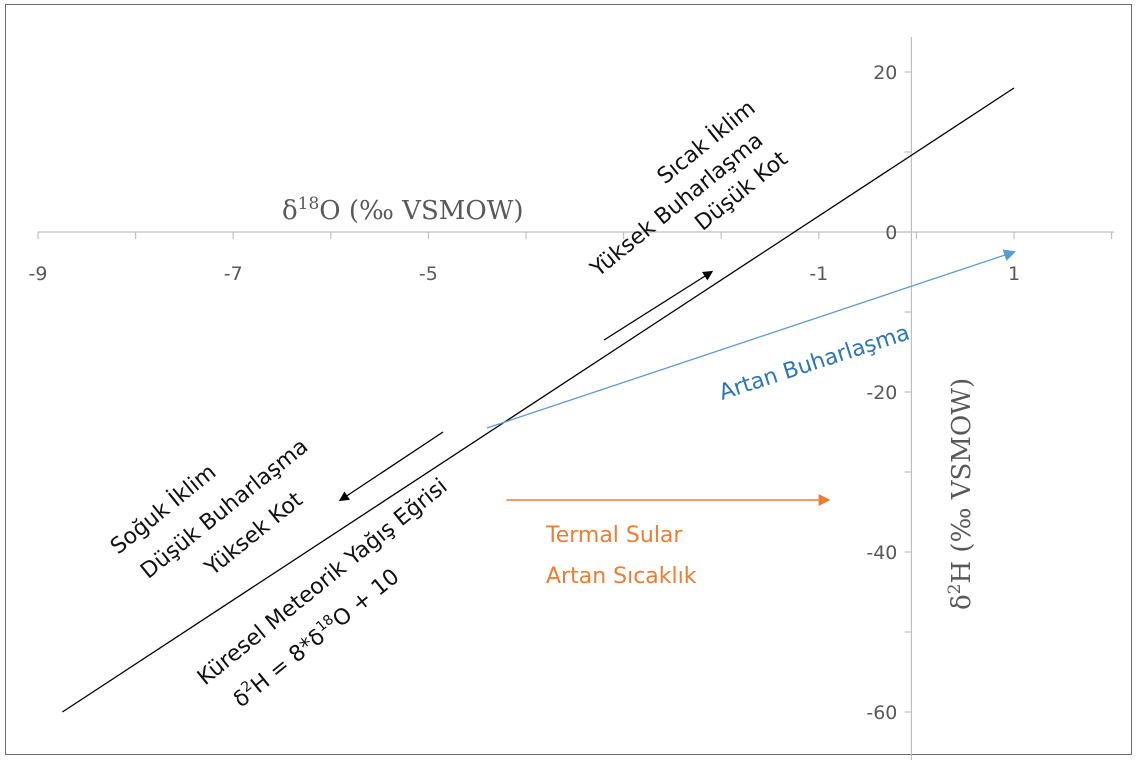  Describe the element at coordinates (751, 339) in the screenshot. I see `evaporation-line` at that location.